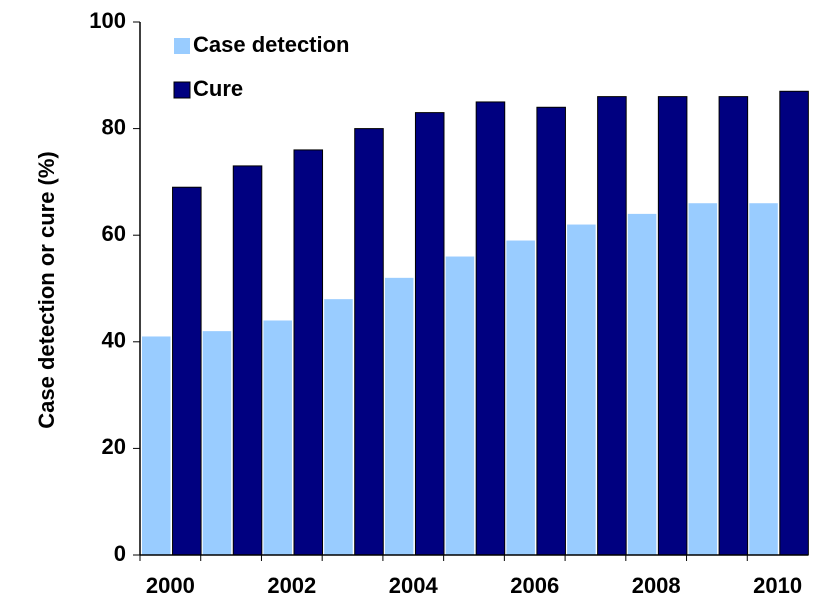  Describe the element at coordinates (218, 88) in the screenshot. I see `legend-label: Cure` at that location.